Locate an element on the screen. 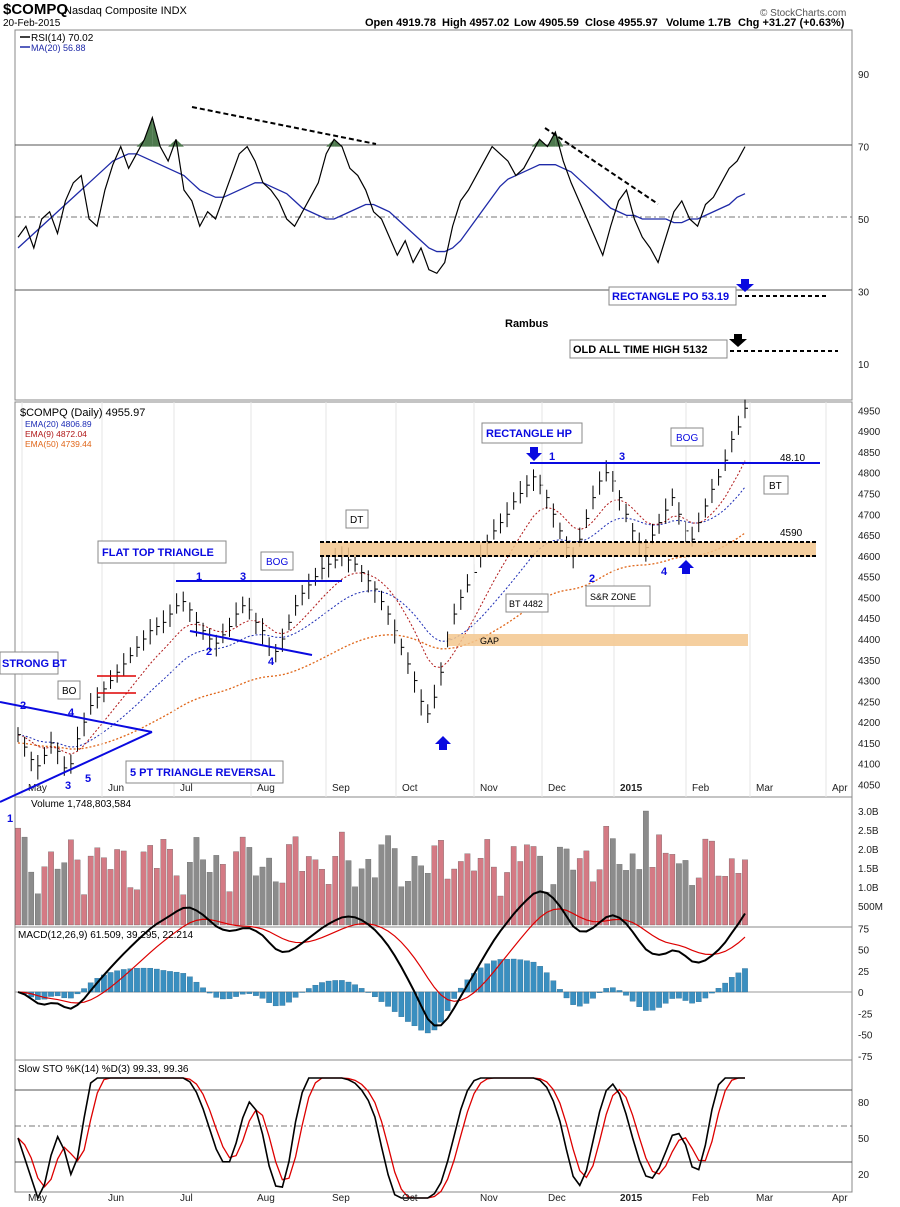  svg-text: RECTANGLE PO 53.19 is located at coordinates (670, 297).